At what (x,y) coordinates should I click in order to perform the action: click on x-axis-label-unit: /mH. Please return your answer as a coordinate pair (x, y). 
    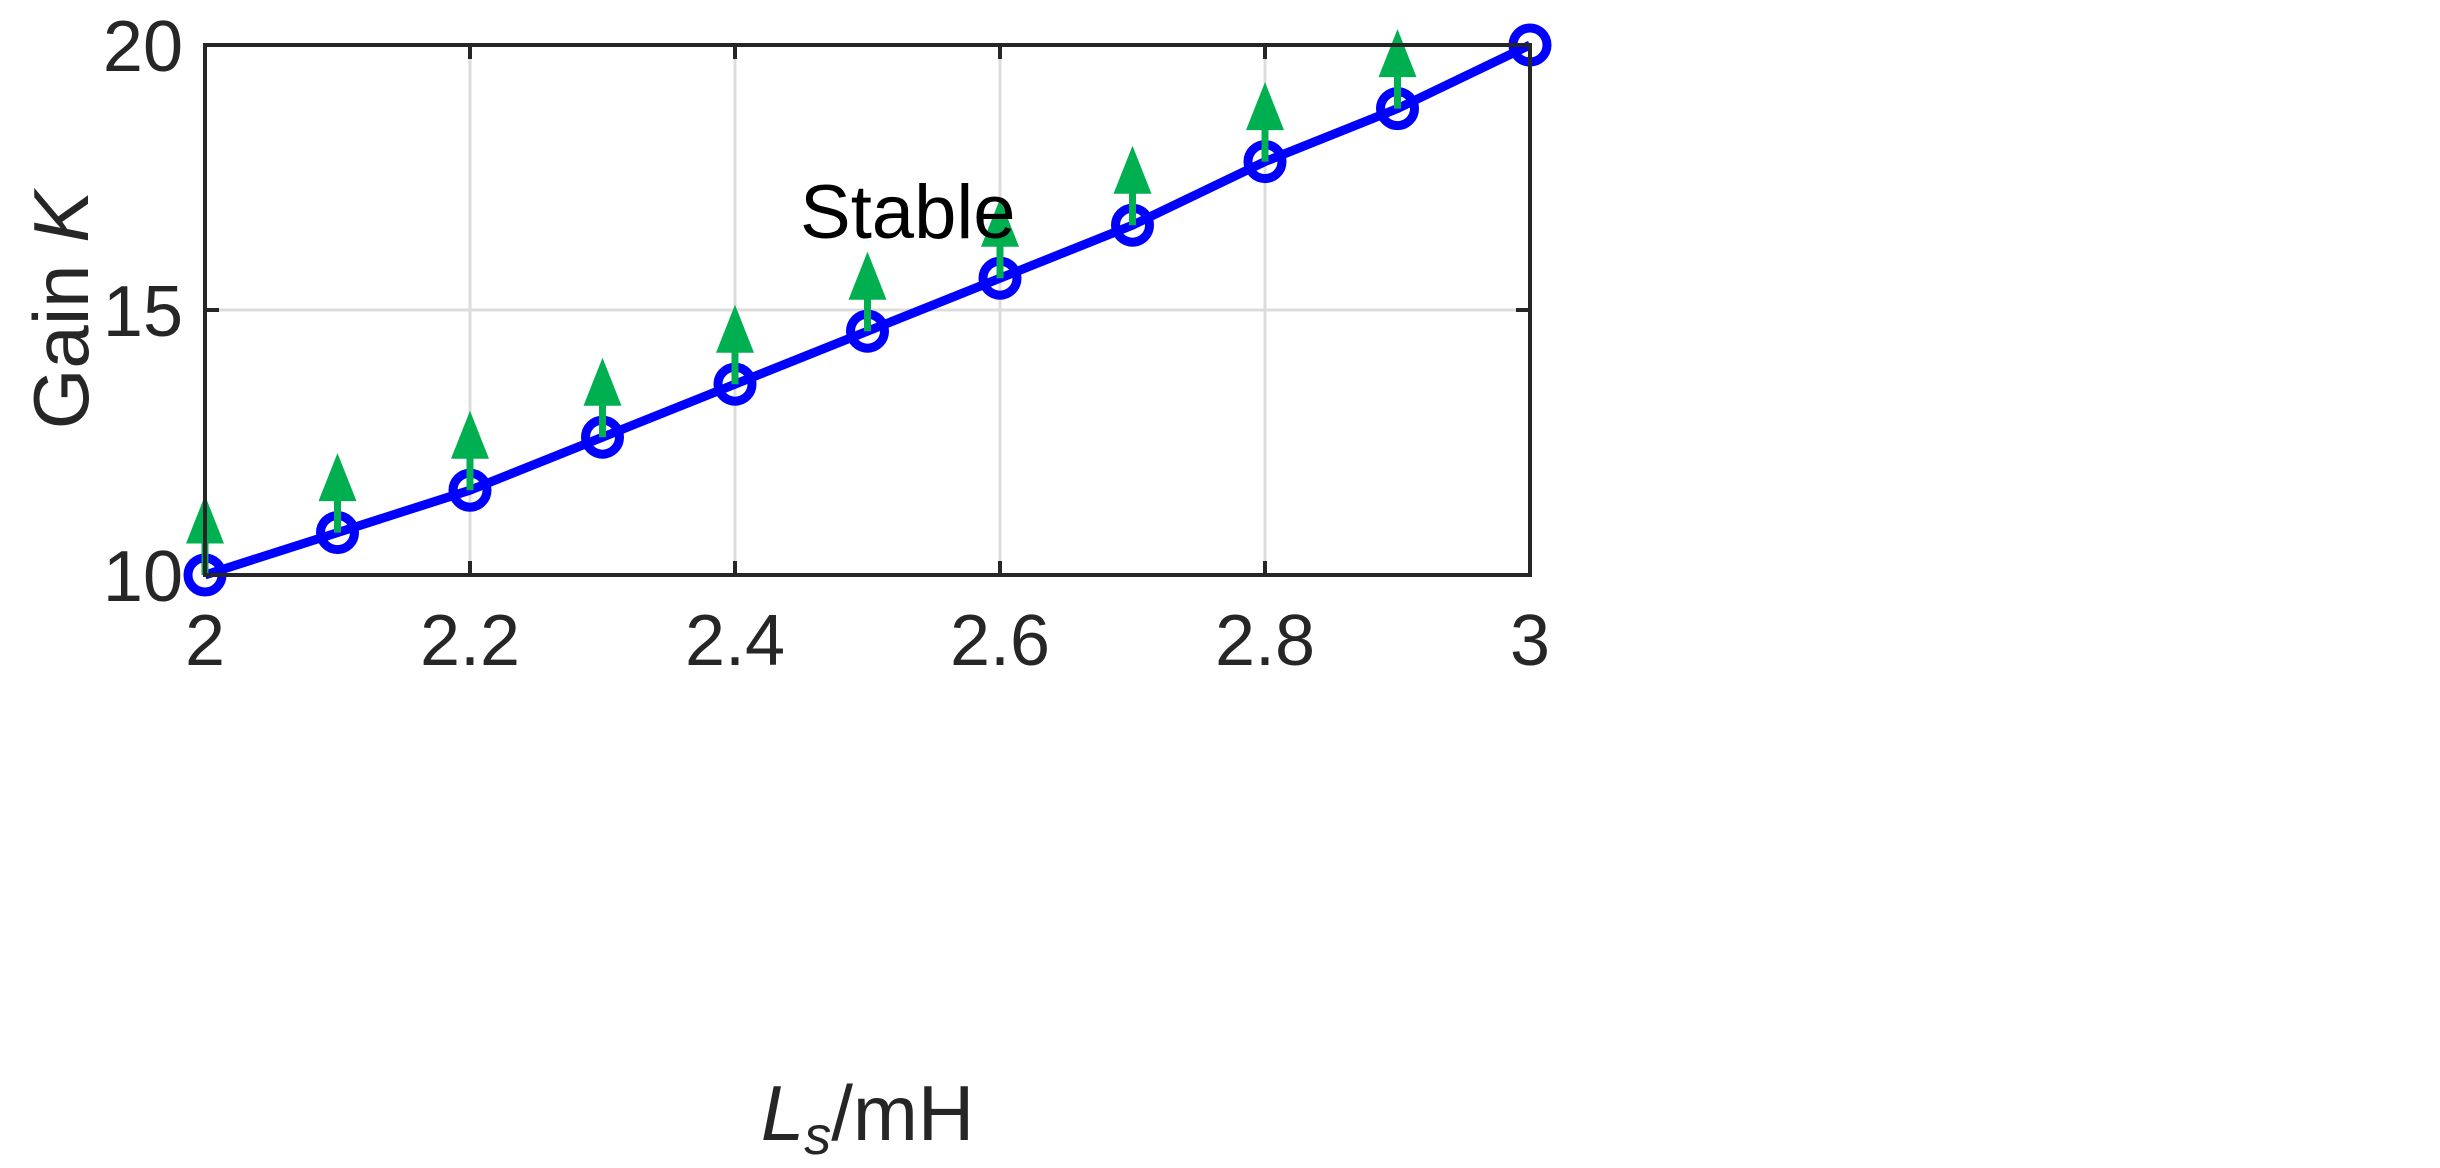
    Looking at the image, I should click on (902, 1113).